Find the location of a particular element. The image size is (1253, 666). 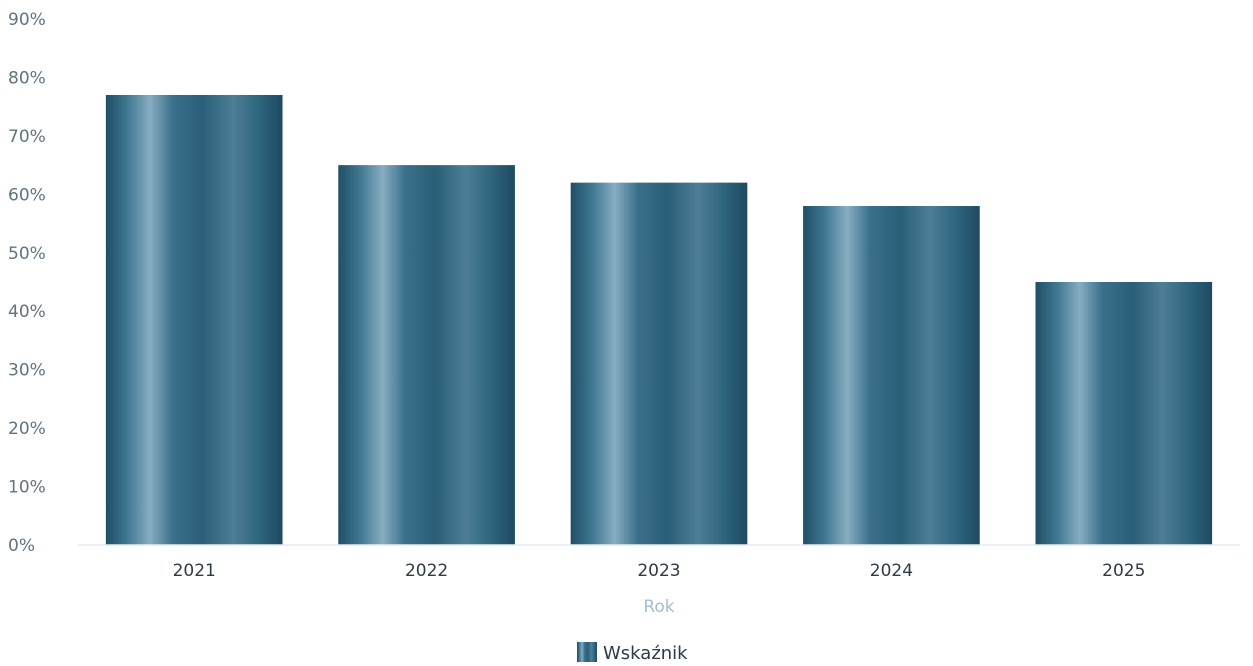

x-tick-label: 2021 is located at coordinates (194, 571).